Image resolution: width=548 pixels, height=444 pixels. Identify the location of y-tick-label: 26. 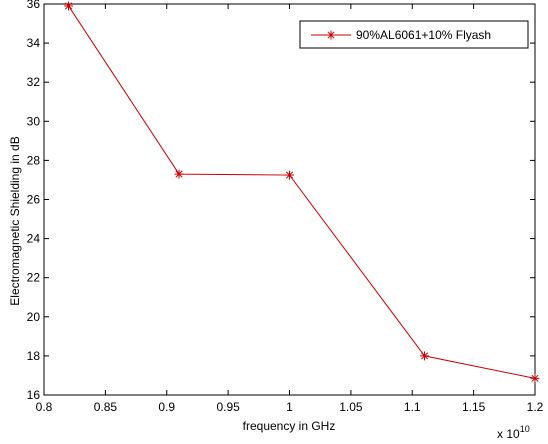
(34, 200).